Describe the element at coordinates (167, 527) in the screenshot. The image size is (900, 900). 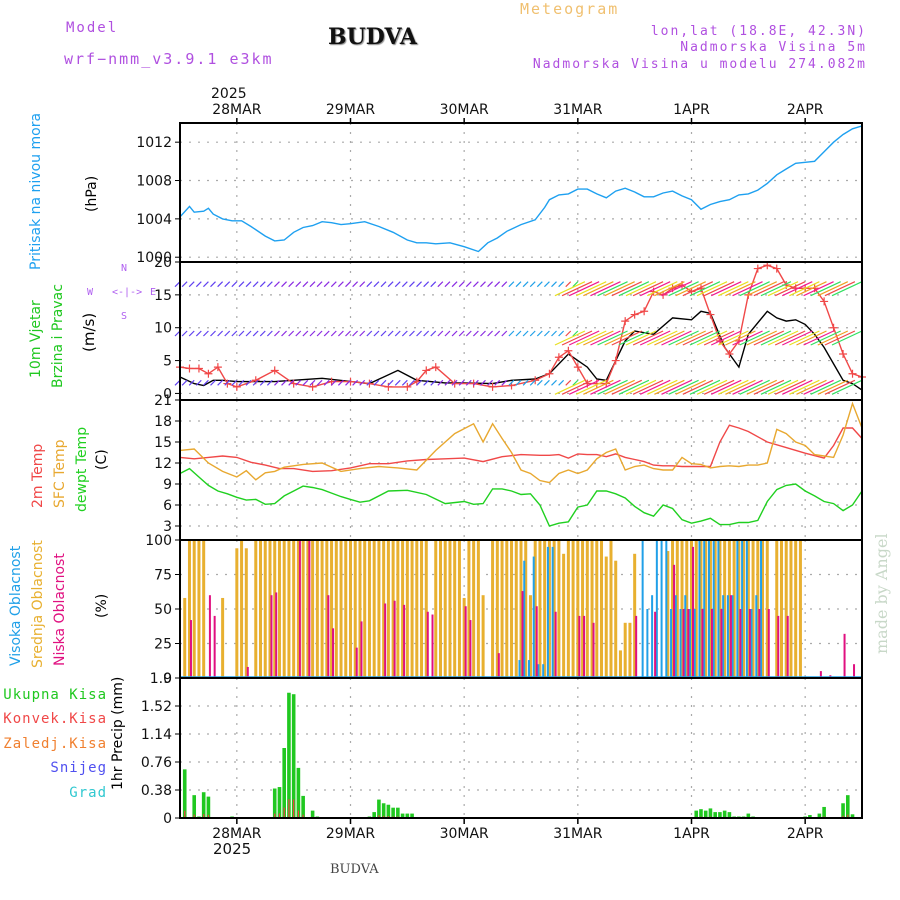
I see `y-tick-label: 3` at that location.